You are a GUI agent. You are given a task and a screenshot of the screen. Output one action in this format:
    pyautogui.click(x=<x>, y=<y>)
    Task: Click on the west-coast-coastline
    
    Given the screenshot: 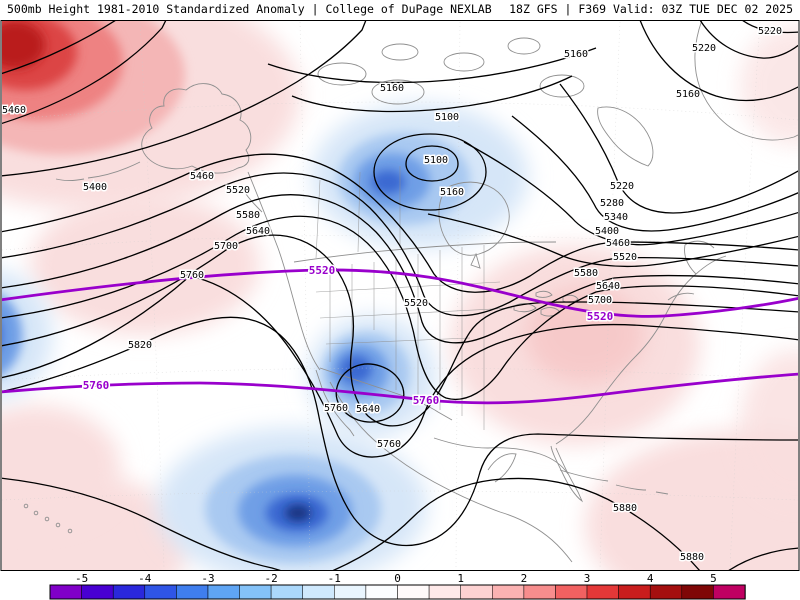 What is the action you would take?
    pyautogui.click(x=284, y=271)
    